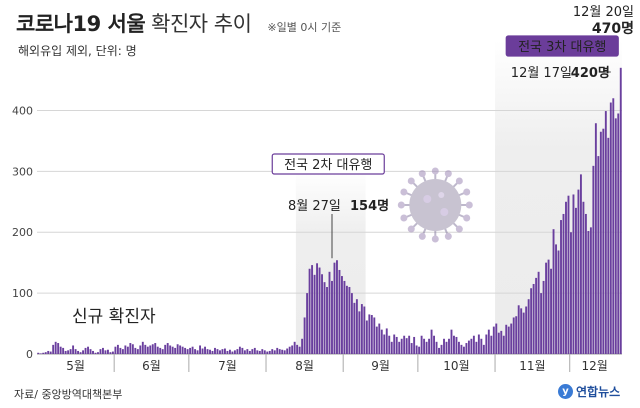  What do you see at coordinates (114, 317) in the screenshot?
I see `series-label: 신규 확진자` at bounding box center [114, 317].